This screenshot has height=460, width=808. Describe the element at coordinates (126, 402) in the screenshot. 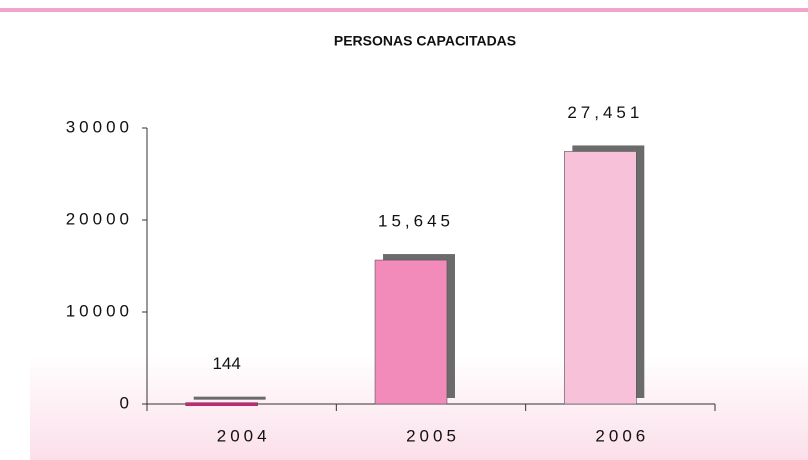

I see `y-tick-label: 0` at that location.